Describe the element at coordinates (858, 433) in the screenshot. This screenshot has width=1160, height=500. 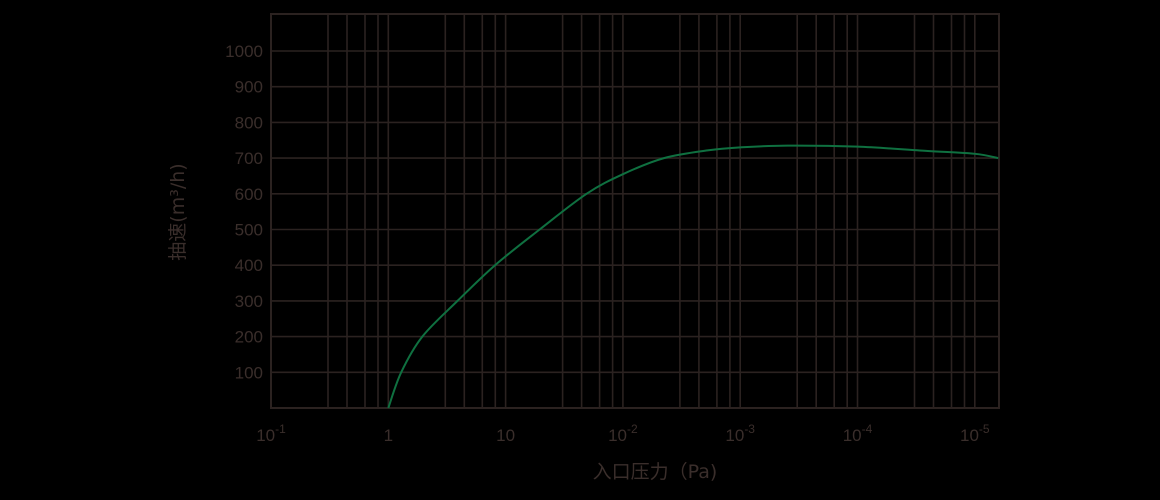
I see `x-tick-label: 10⁻⁴` at that location.